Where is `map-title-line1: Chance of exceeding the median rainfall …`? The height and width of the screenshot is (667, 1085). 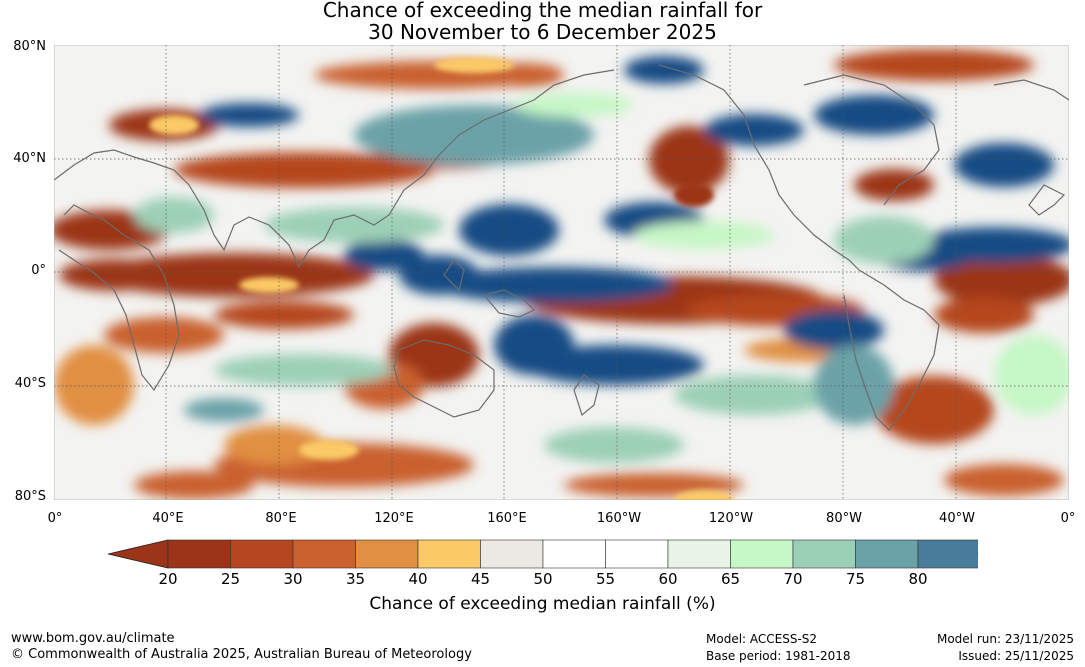
map-title-line1: Chance of exceeding the median rainfall … is located at coordinates (542, 11).